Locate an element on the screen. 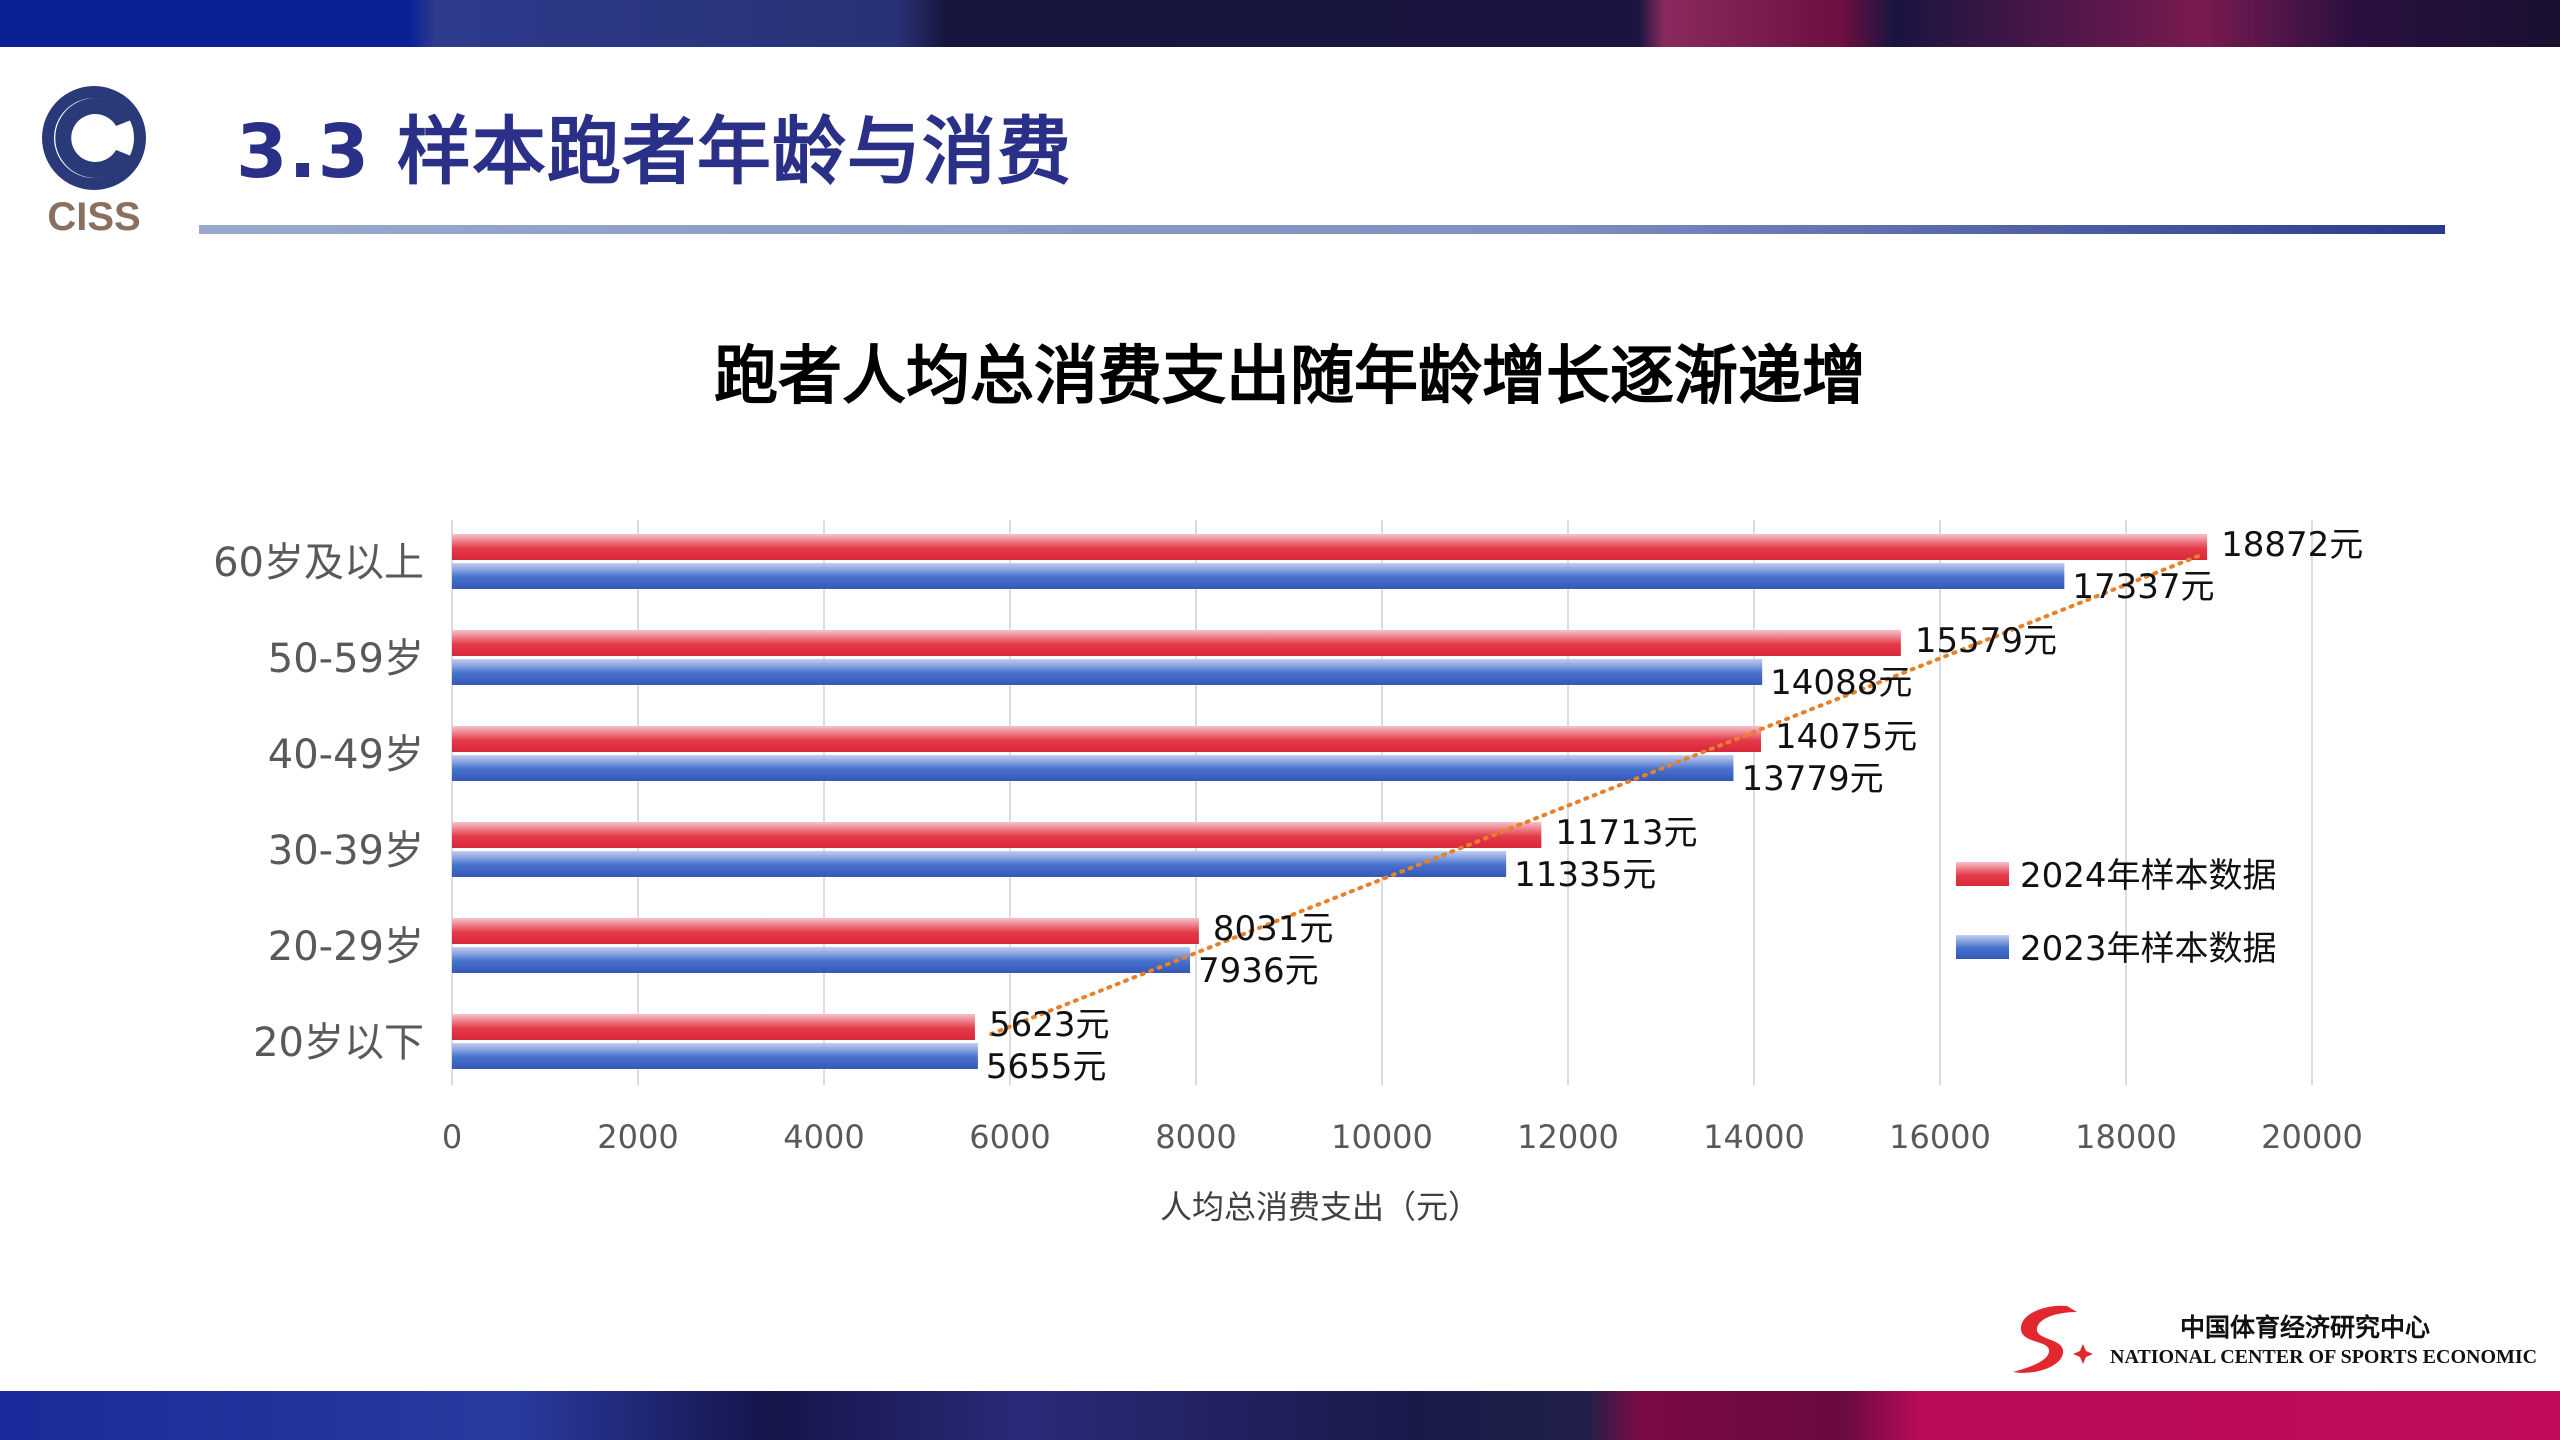  x-tick-label: 12000 is located at coordinates (1568, 1137).